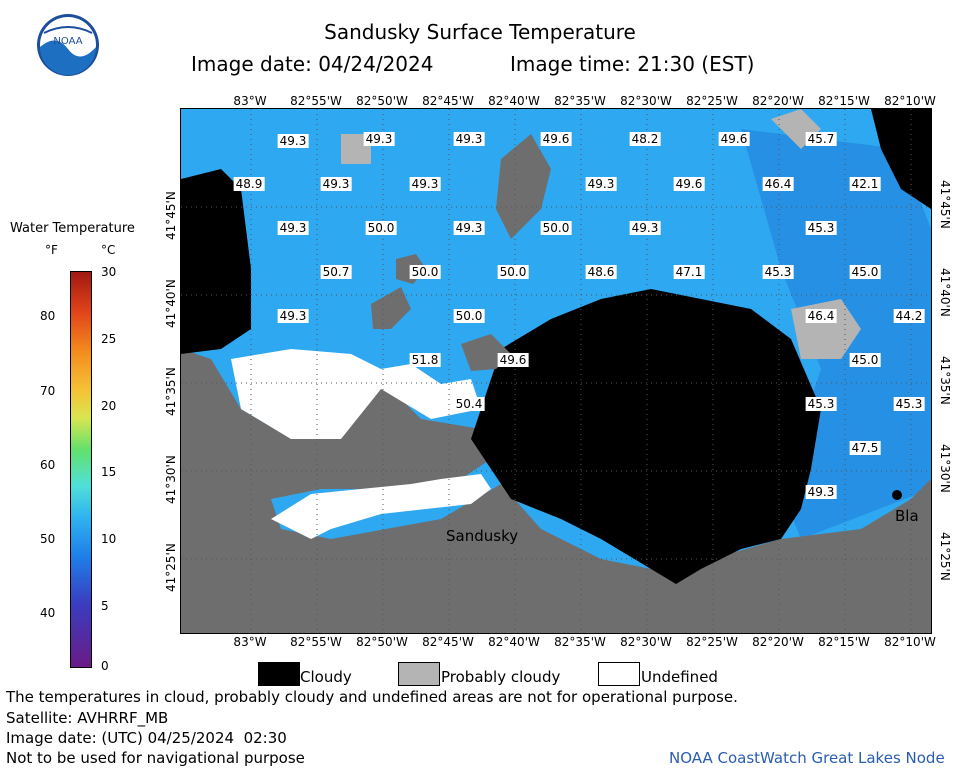 The image size is (969, 773). Describe the element at coordinates (469, 404) in the screenshot. I see `temp-label: 50.4` at that location.